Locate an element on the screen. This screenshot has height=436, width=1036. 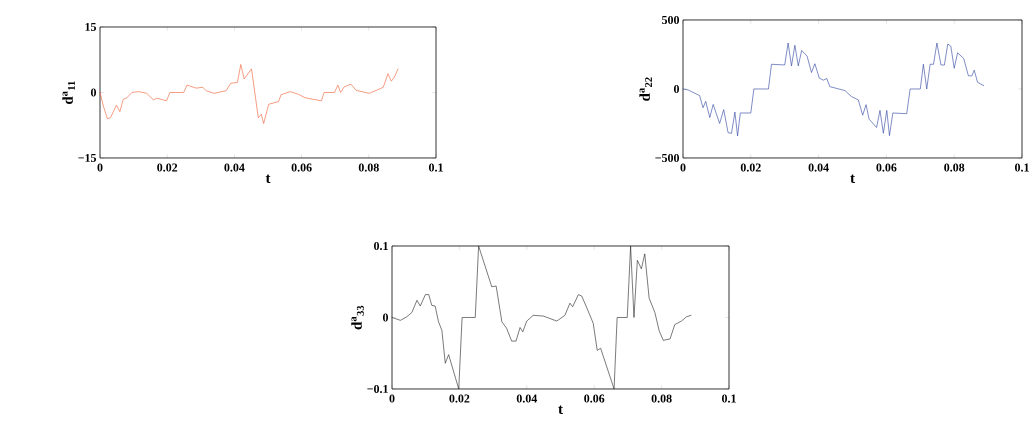
y-axis-title: d$^{a}$33 is located at coordinates (357, 317).